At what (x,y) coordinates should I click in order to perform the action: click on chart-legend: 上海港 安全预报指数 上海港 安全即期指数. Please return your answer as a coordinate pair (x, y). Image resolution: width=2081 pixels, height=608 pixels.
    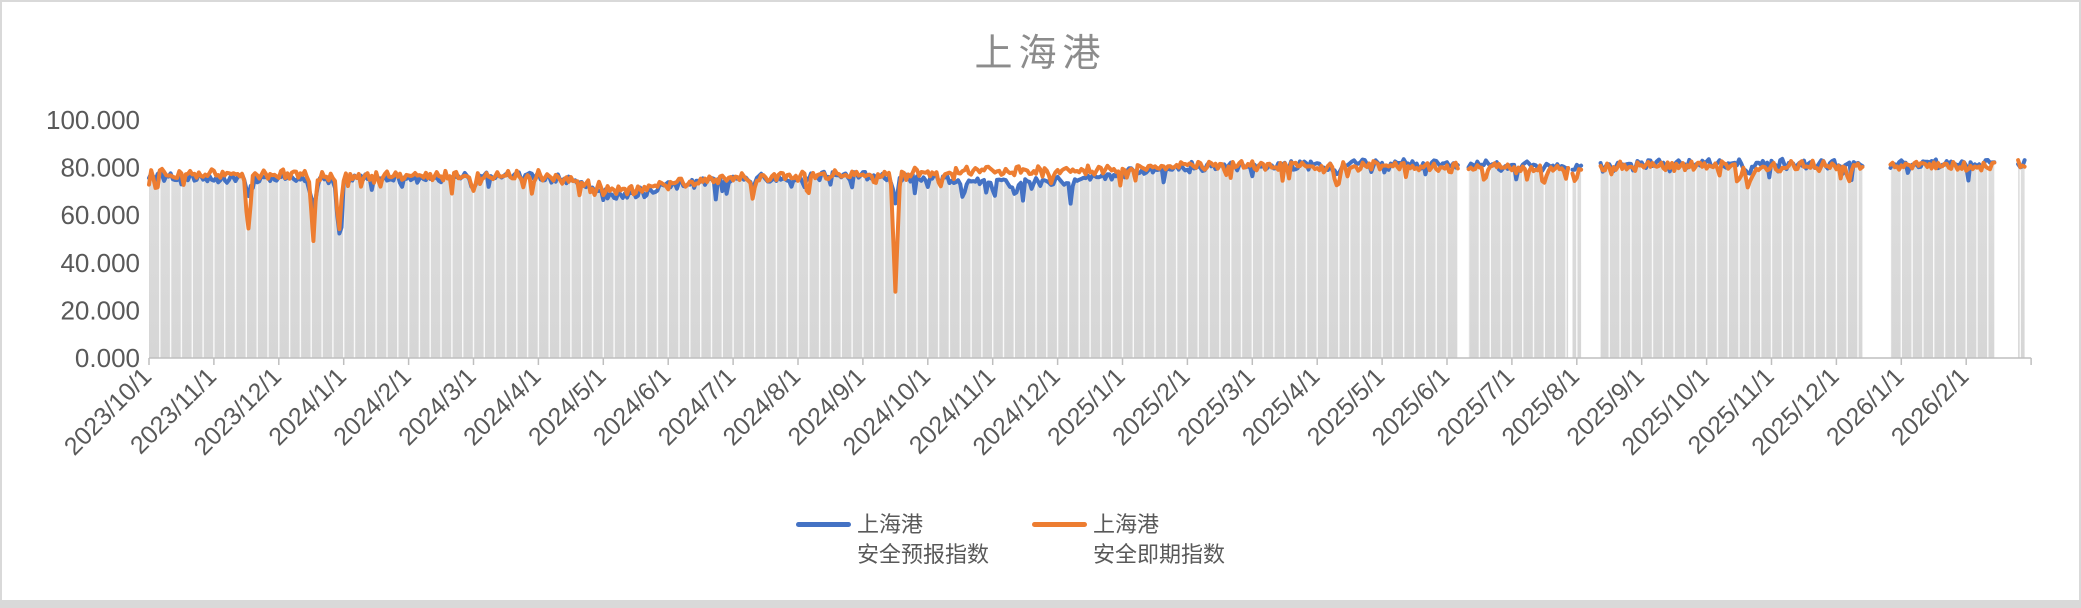
    Looking at the image, I should click on (1010, 540).